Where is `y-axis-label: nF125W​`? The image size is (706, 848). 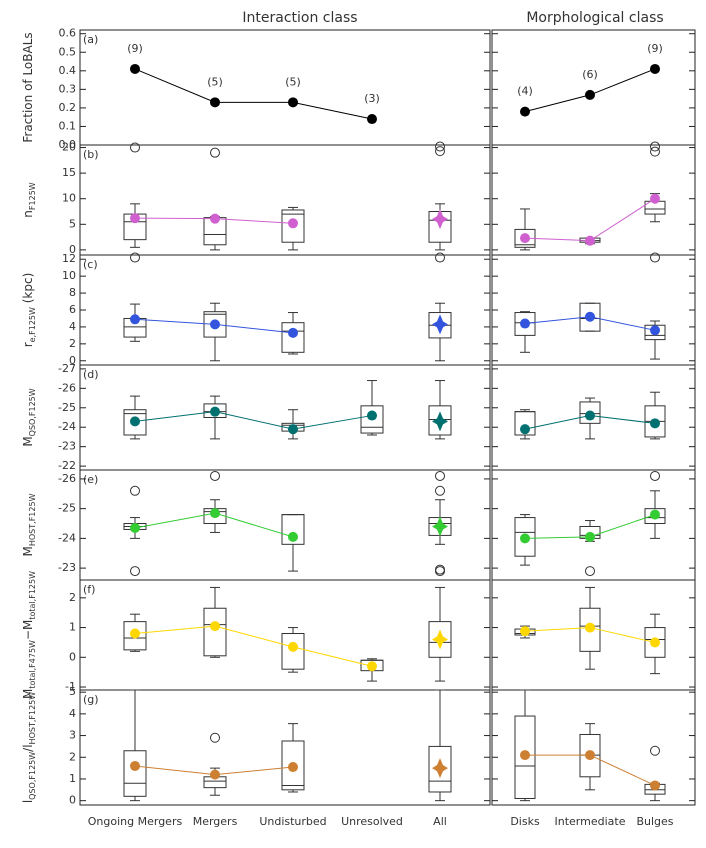
y-axis-label: nF125W​ is located at coordinates (29, 199).